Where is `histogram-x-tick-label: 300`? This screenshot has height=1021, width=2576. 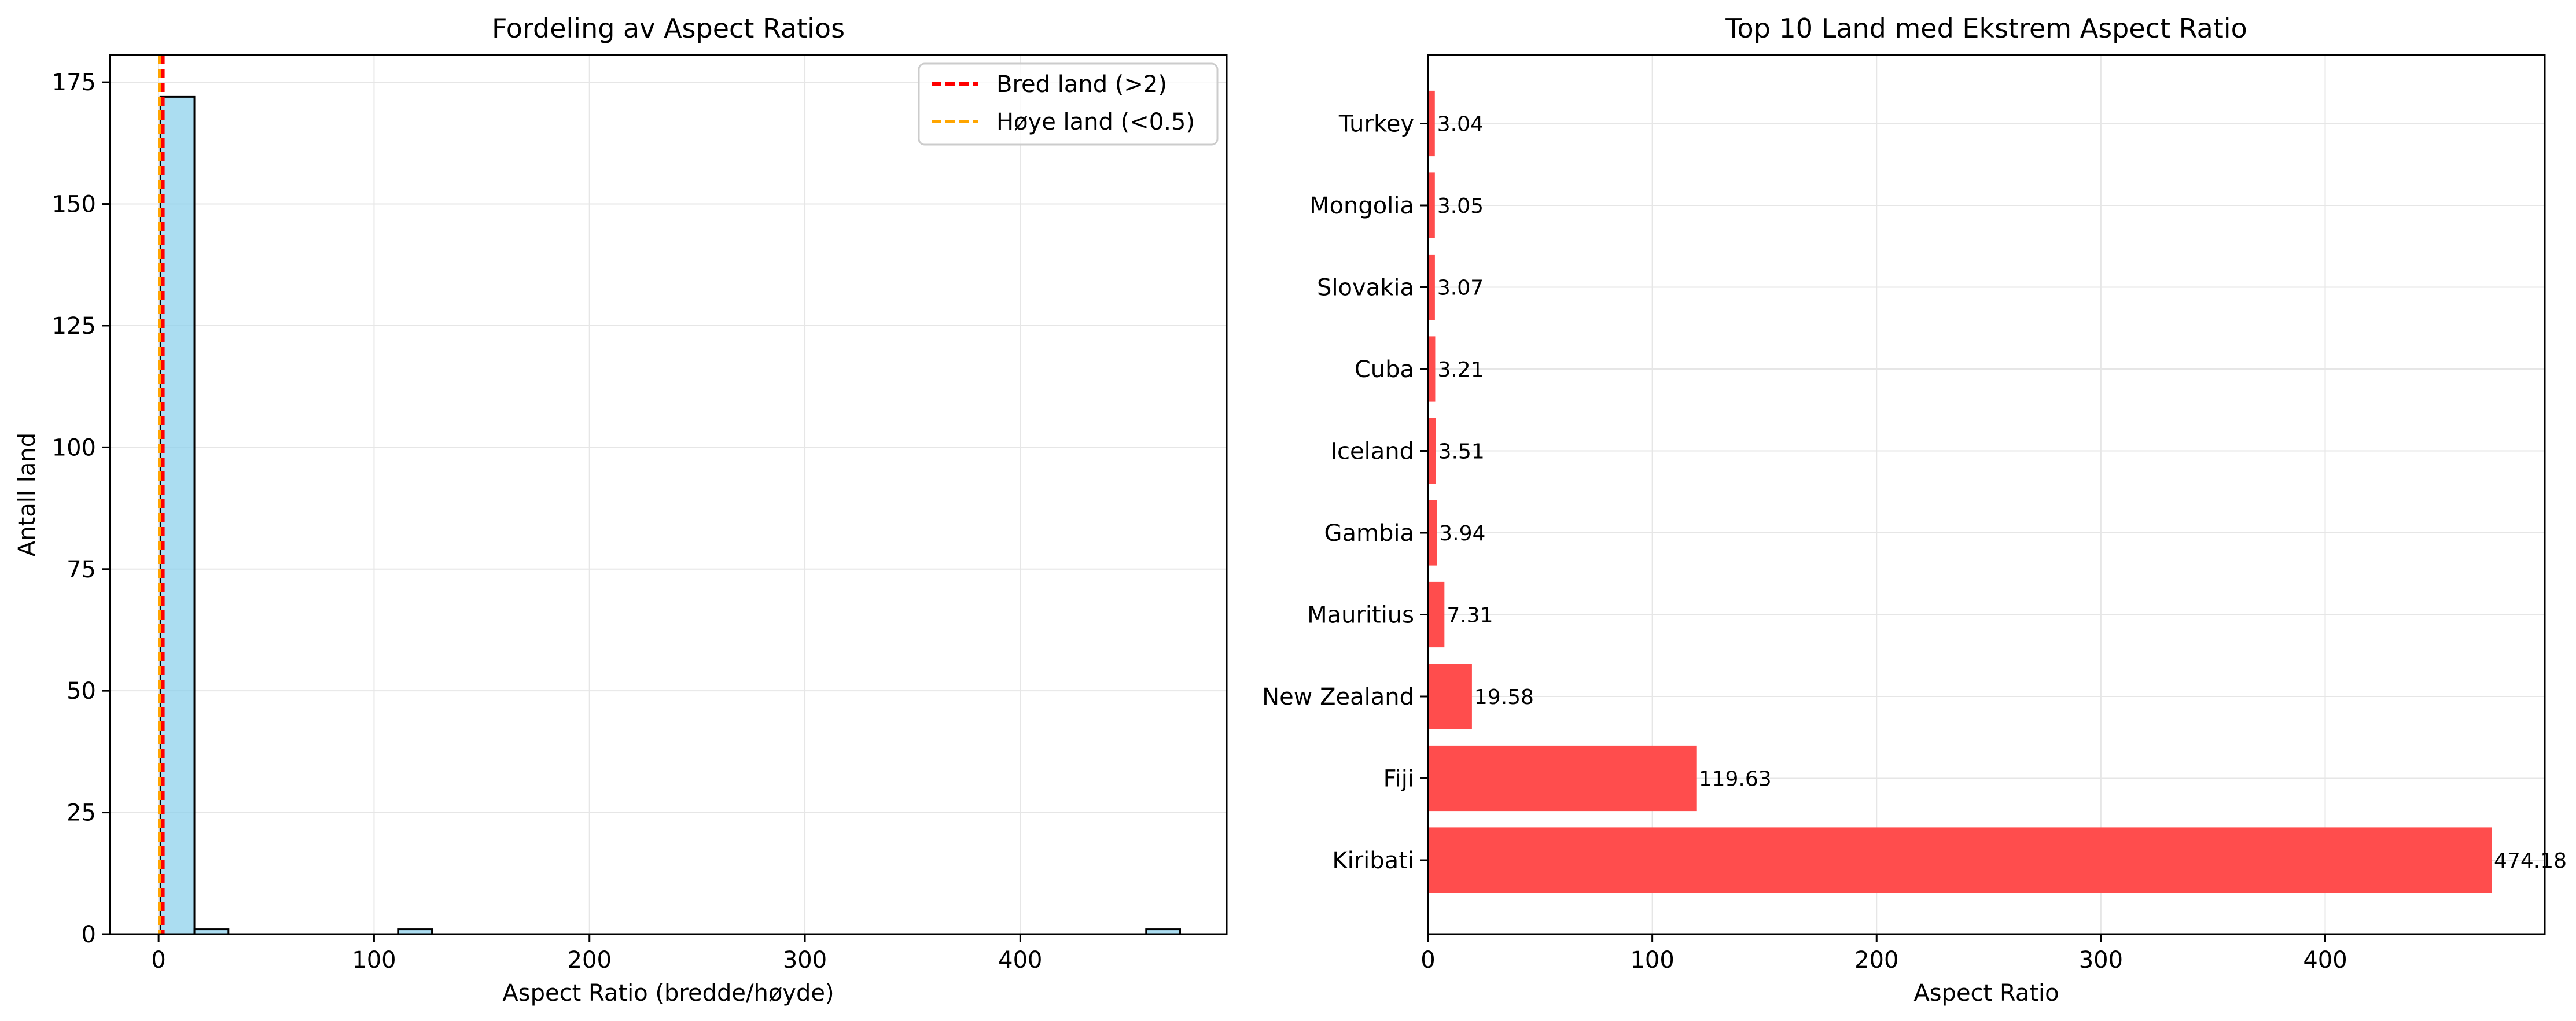 histogram-x-tick-label: 300 is located at coordinates (805, 960).